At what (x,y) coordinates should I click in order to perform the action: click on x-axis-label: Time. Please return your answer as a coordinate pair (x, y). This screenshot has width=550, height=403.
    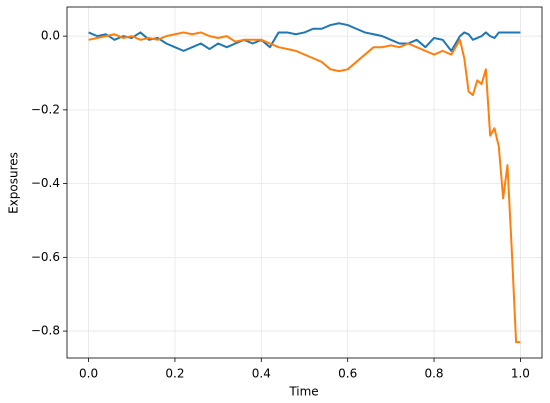
    Looking at the image, I should click on (303, 392).